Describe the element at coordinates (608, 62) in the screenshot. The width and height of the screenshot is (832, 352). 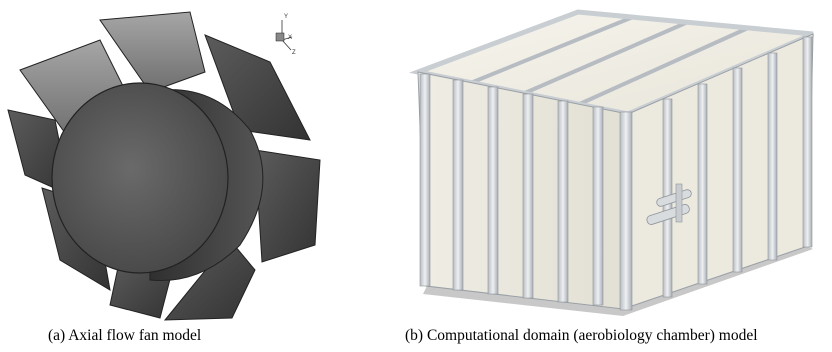
I see `roof-rails` at that location.